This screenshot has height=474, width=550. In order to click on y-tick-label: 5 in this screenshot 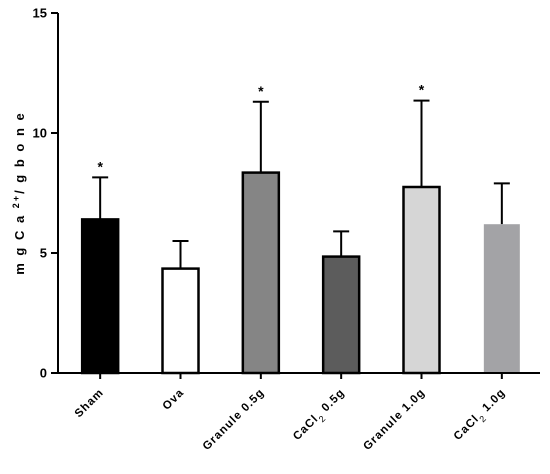, I will do `click(43, 253)`.